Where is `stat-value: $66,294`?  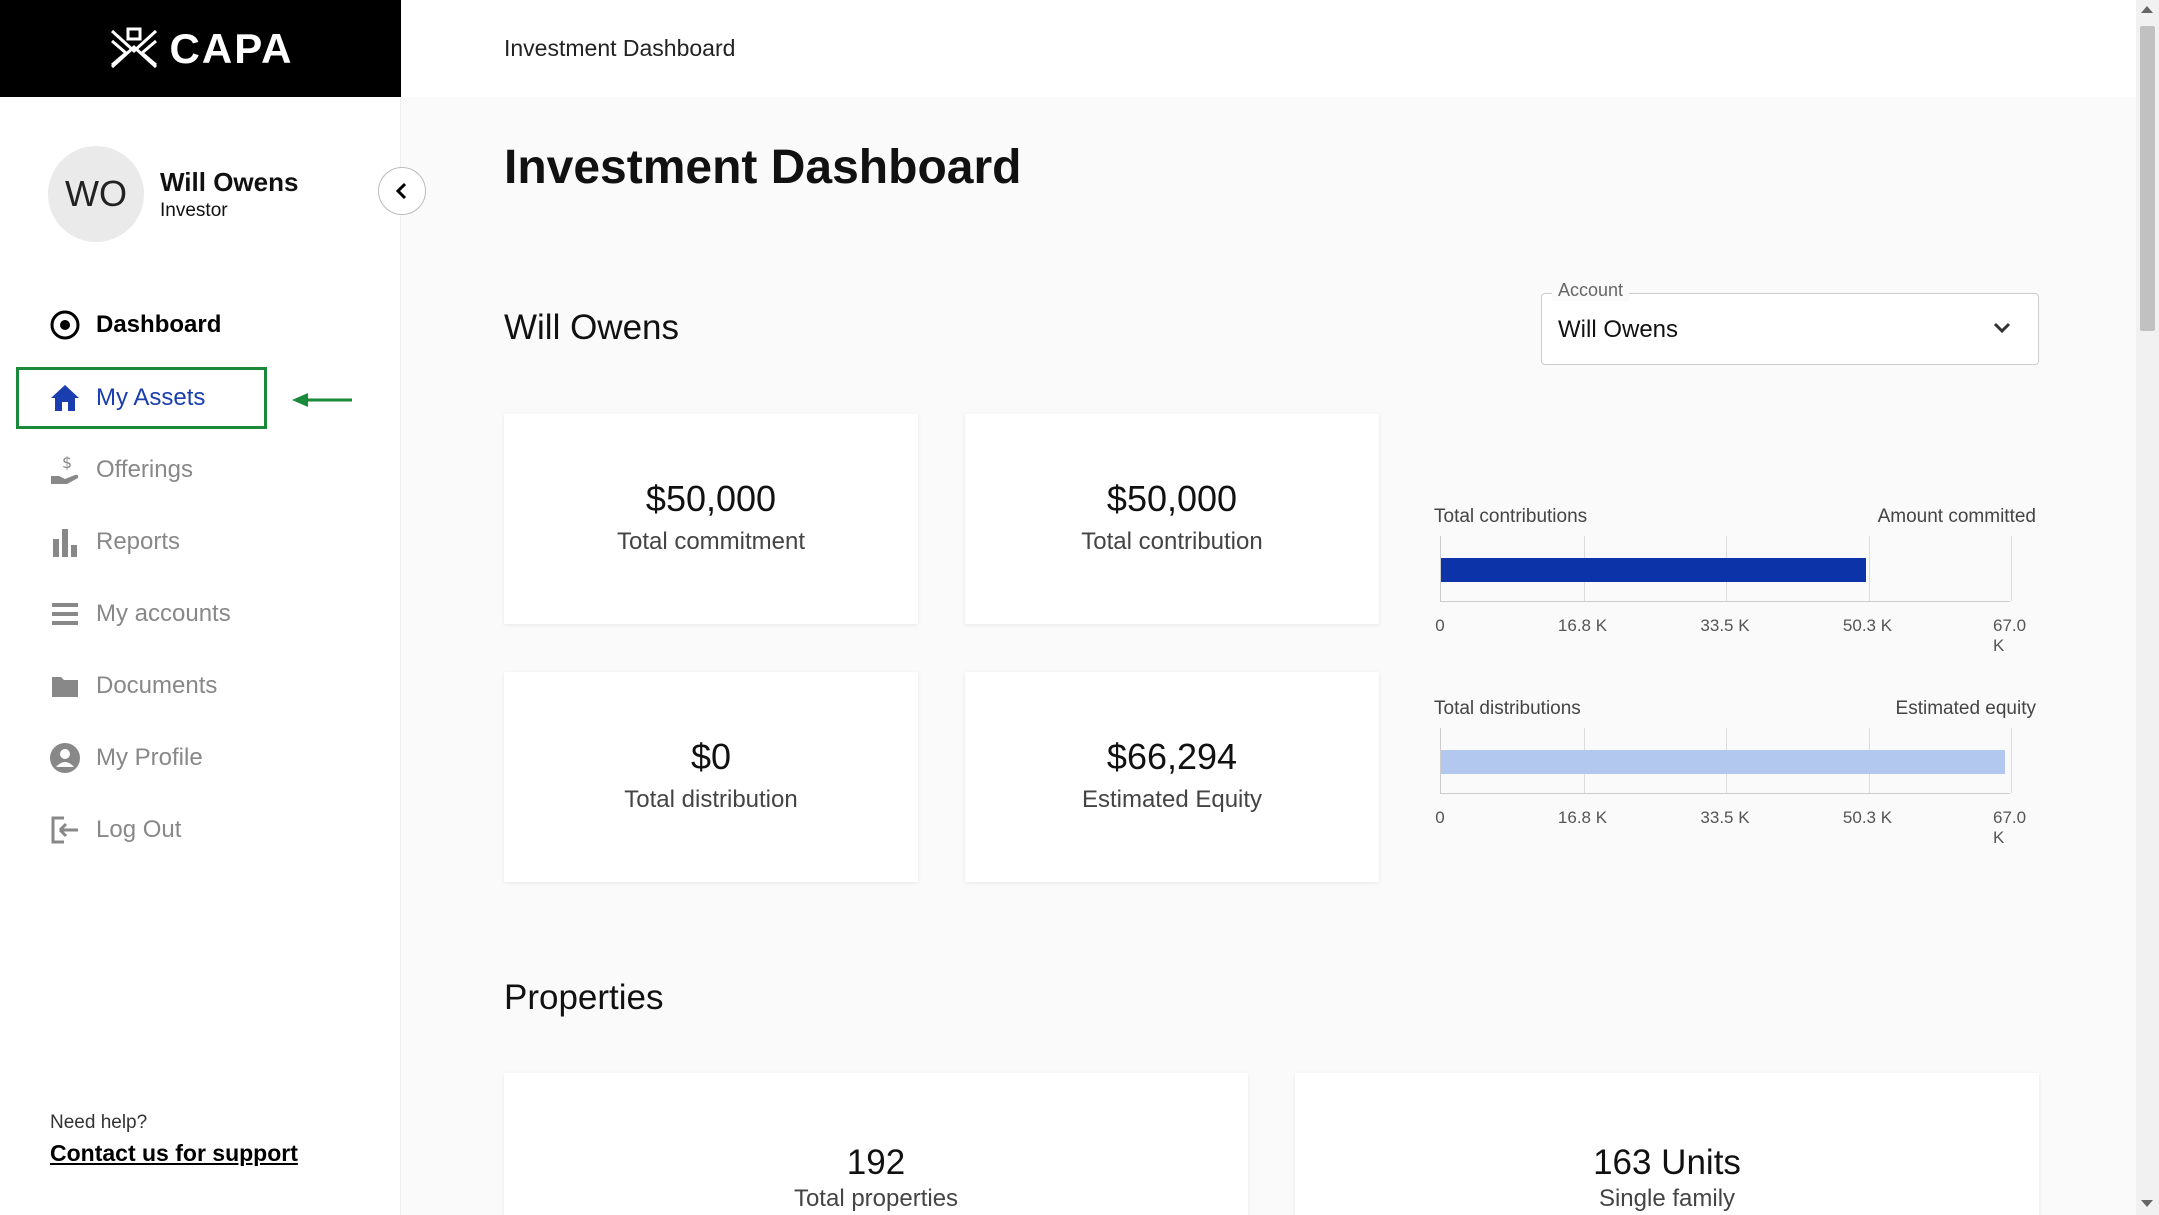
stat-value: $66,294 is located at coordinates (1172, 756).